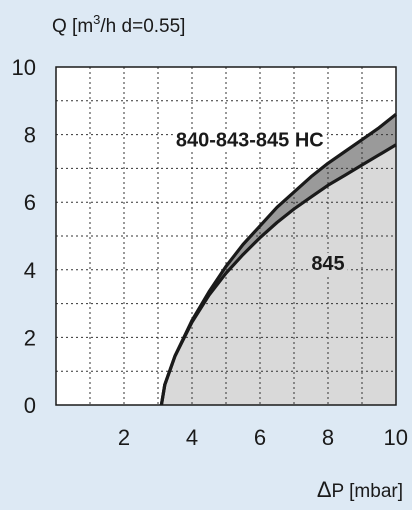  I want to click on x-tick-label: 8, so click(328, 437).